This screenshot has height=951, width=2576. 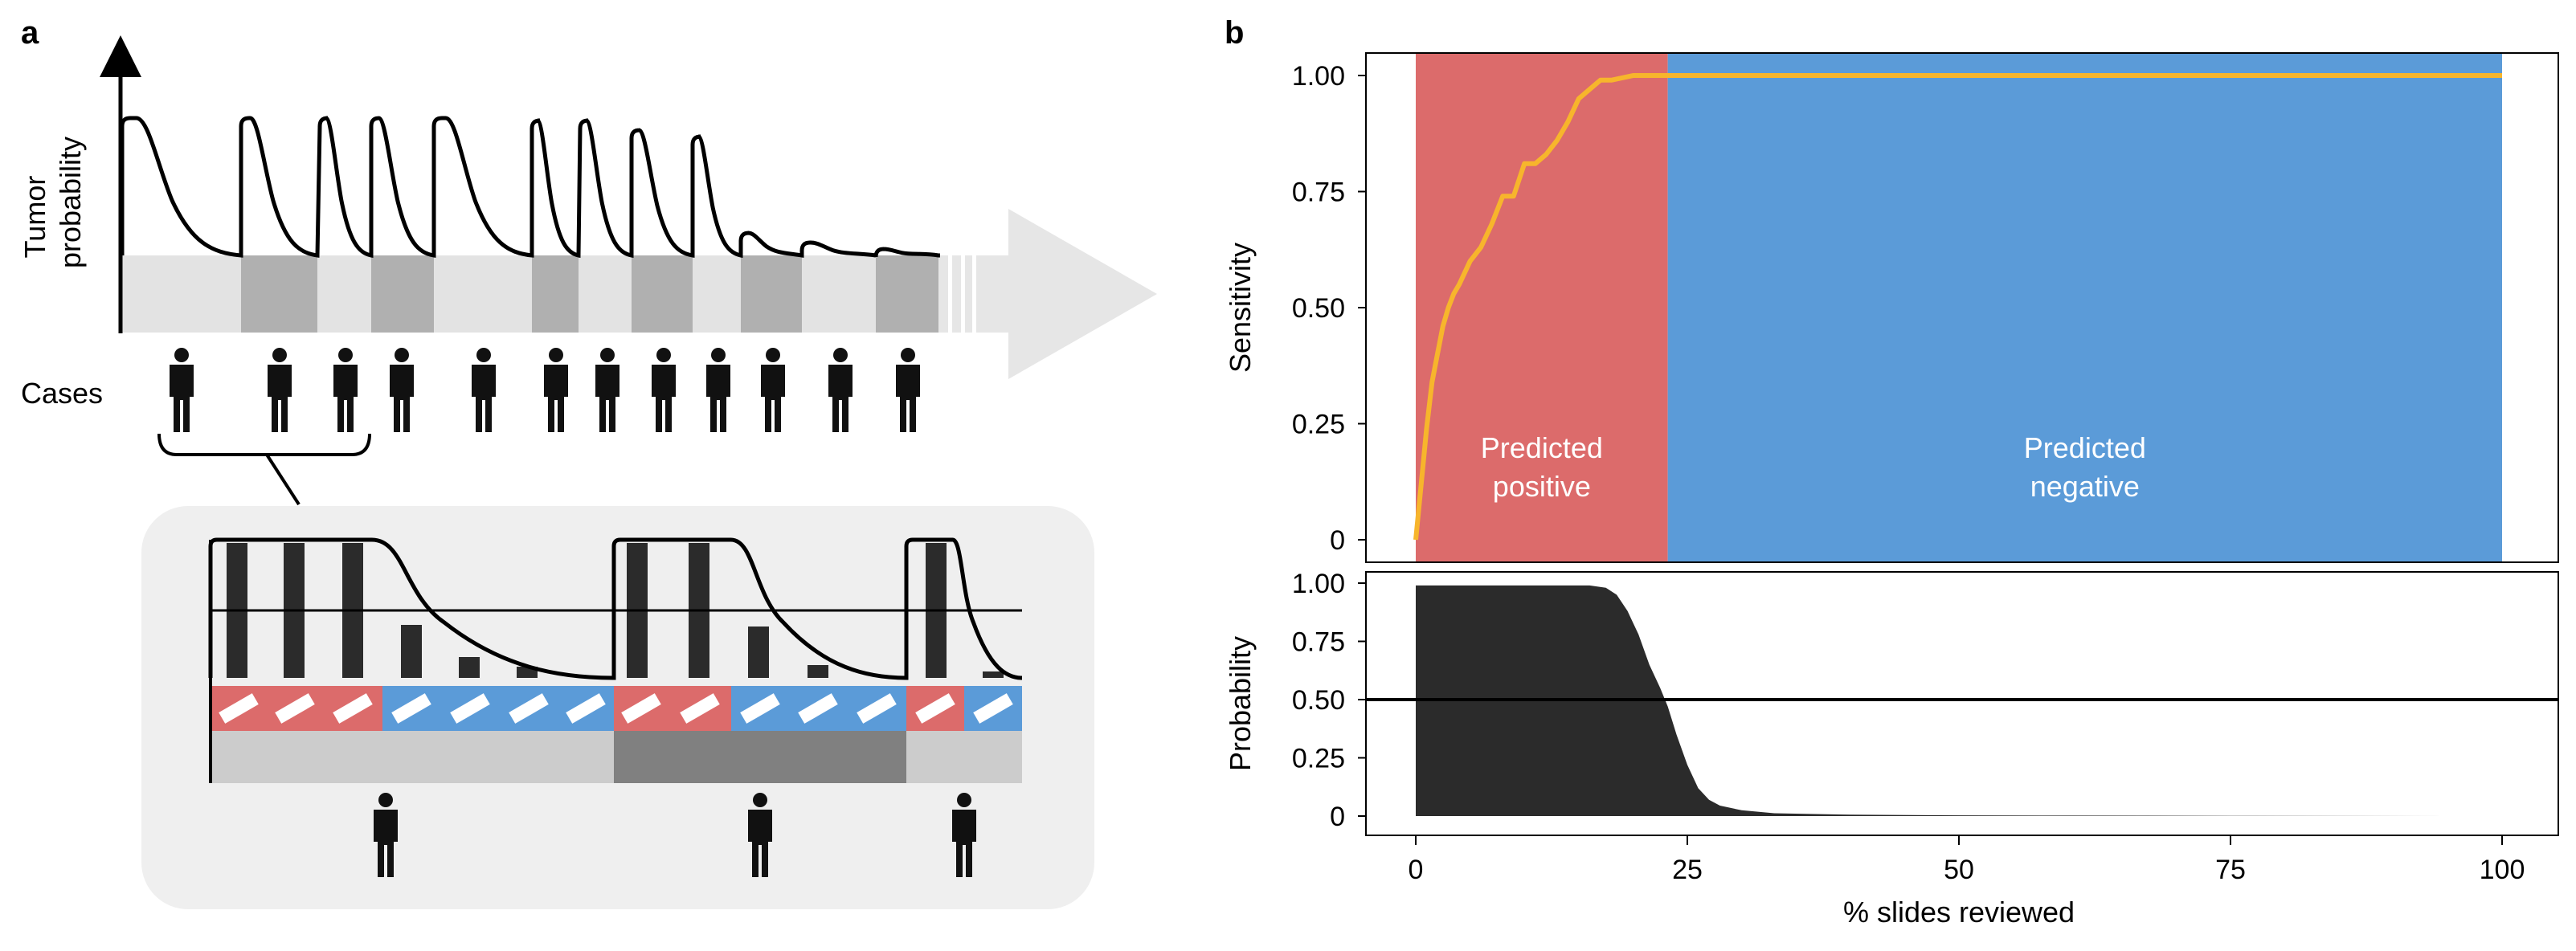 I want to click on y-tick-label: 0, so click(x=1337, y=540).